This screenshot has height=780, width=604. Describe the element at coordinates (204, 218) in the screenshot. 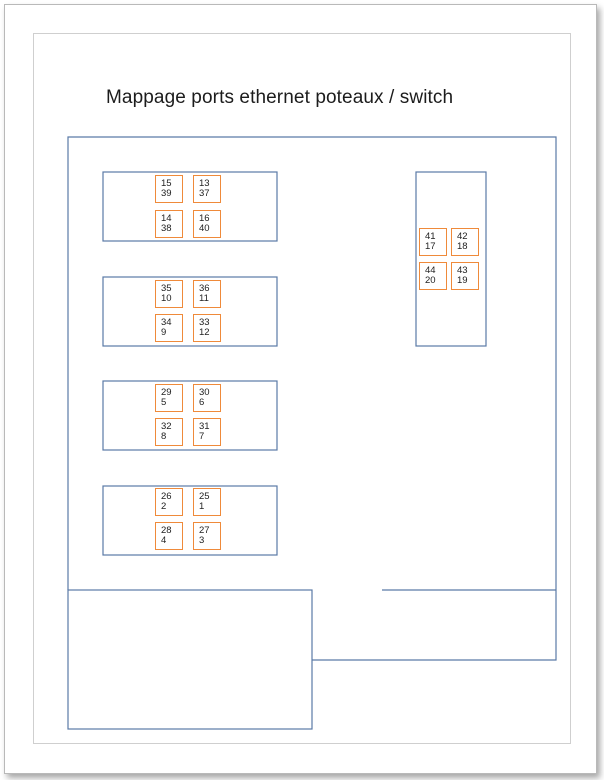

I see `port-number-top: 16` at that location.